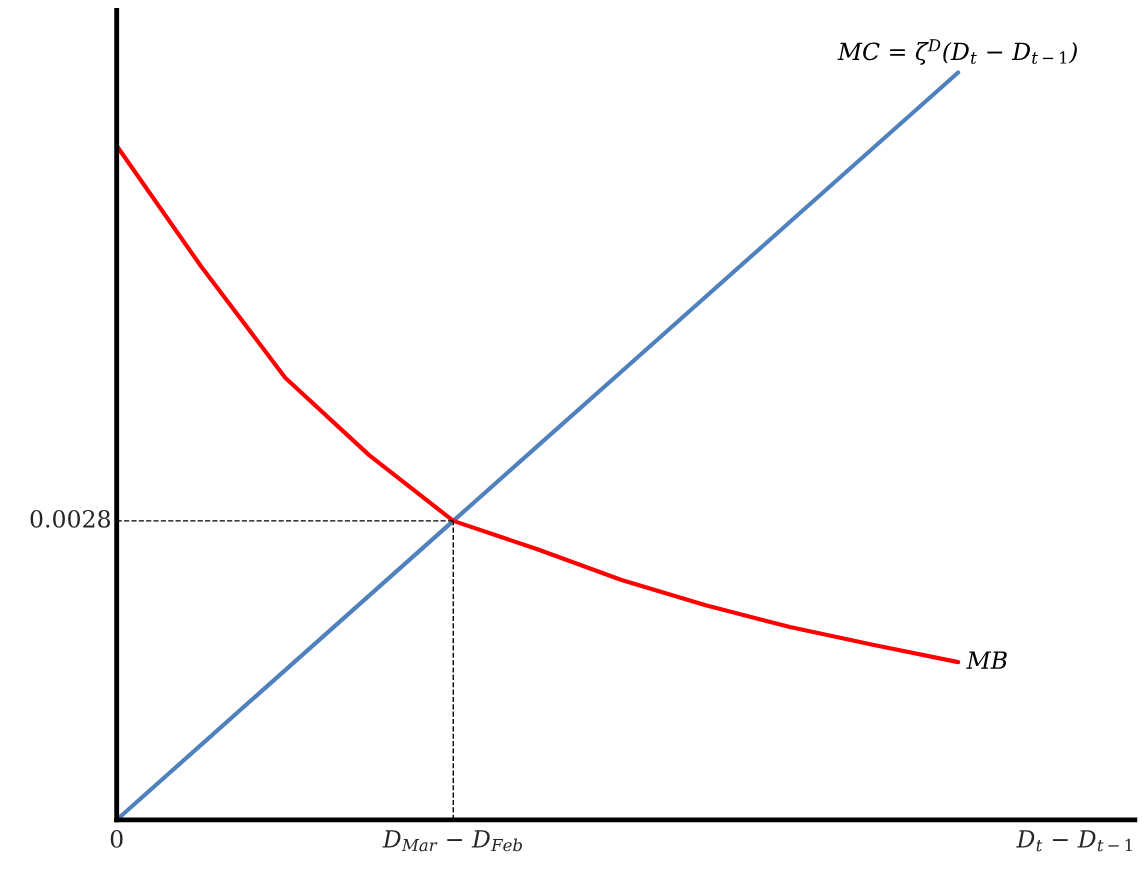 The height and width of the screenshot is (874, 1144). What do you see at coordinates (986, 660) in the screenshot?
I see `series-label: MB` at bounding box center [986, 660].